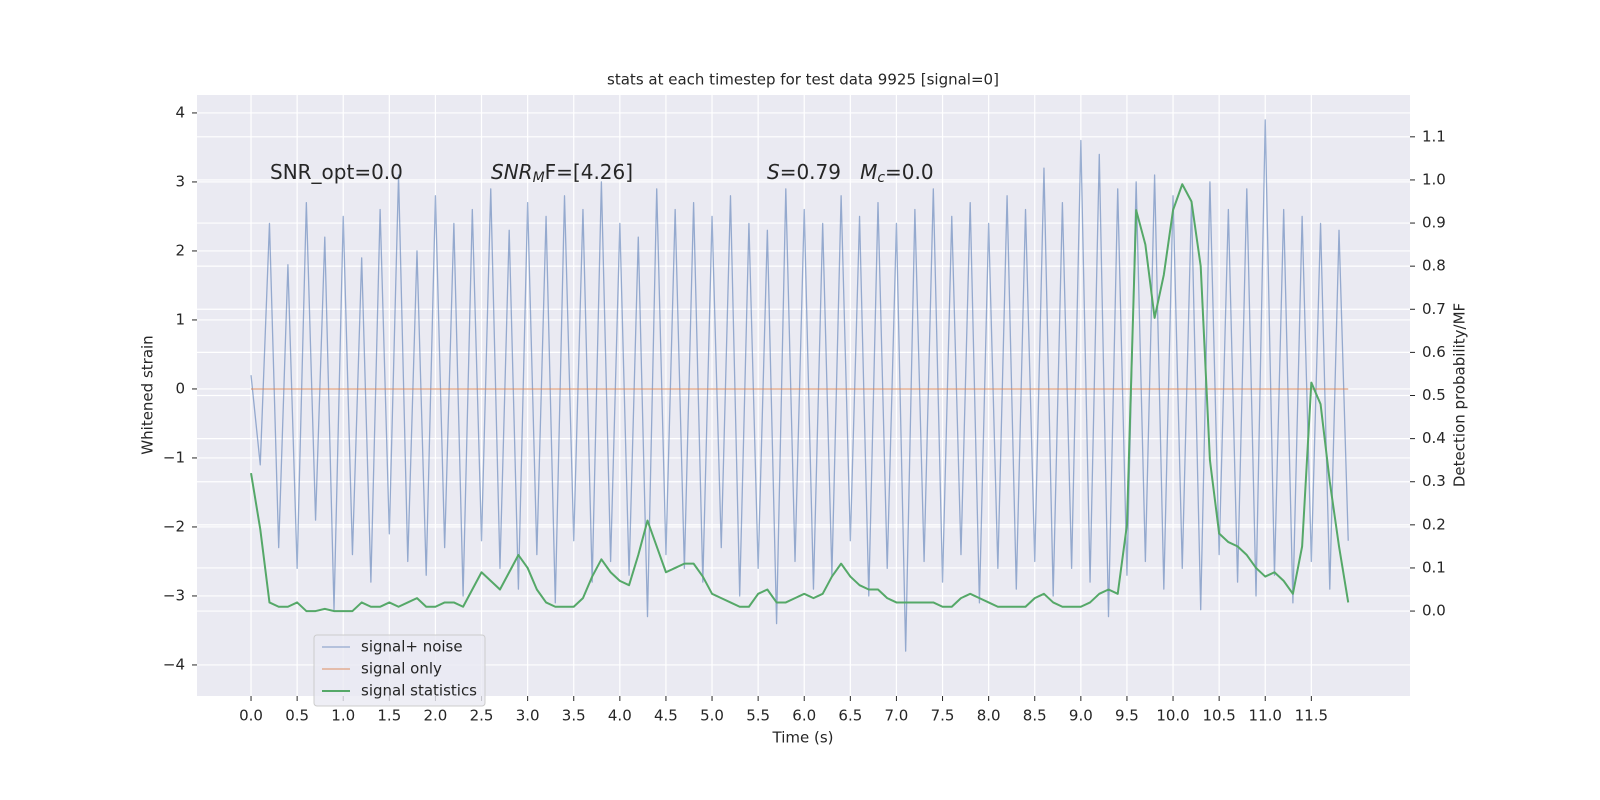 The width and height of the screenshot is (1600, 800). I want to click on x-tick-label: 10.5, so click(1218, 716).